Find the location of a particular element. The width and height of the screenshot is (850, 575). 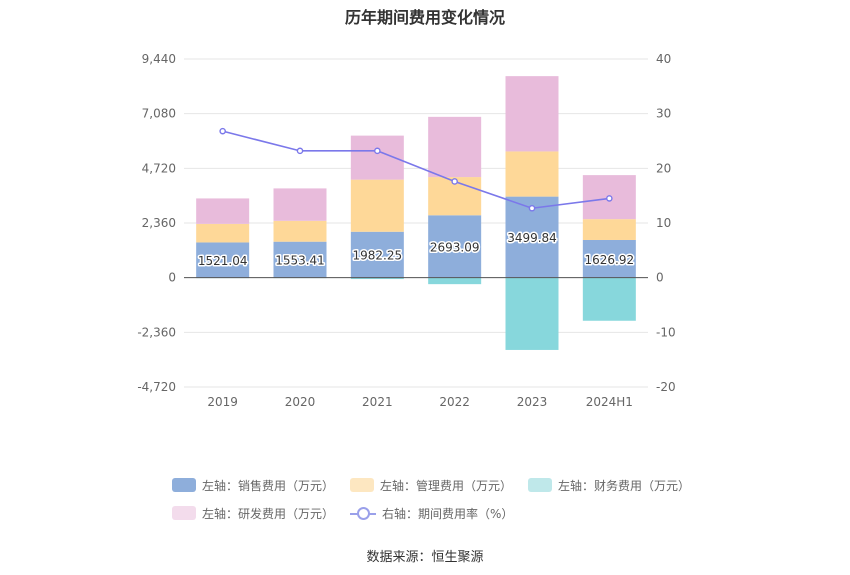

legend-item-finance: 左轴：财务费用（万元） is located at coordinates (609, 485).